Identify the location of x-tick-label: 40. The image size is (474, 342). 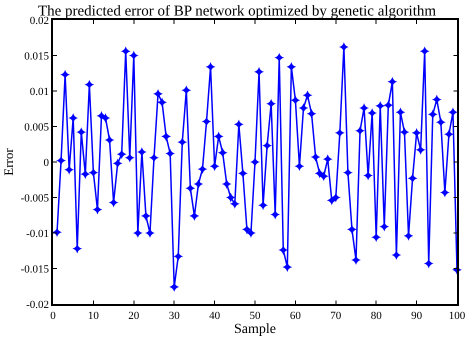
(215, 316).